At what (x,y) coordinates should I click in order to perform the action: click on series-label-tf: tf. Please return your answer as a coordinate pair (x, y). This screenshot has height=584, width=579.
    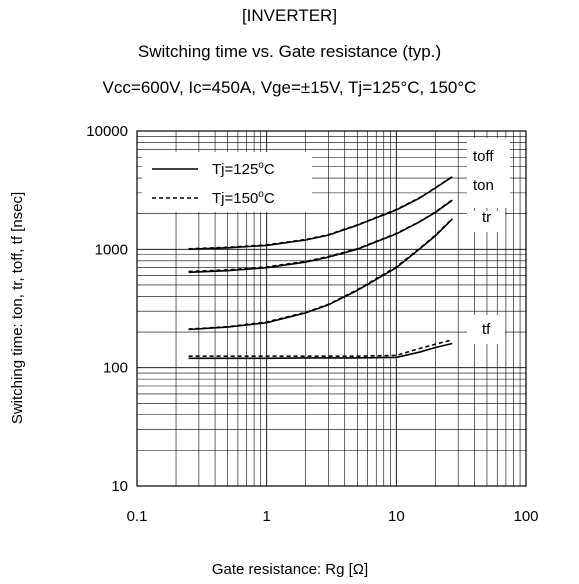
    Looking at the image, I should click on (486, 329).